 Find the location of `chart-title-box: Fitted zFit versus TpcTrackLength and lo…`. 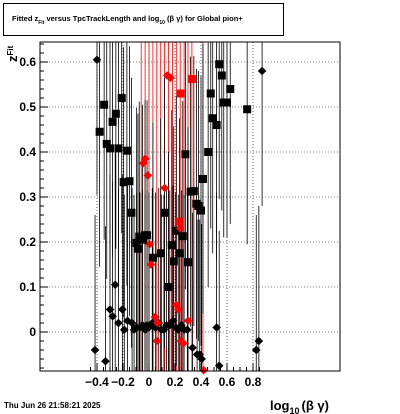

chart-title-box: Fitted zFit versus TpcTrackLength and lo… is located at coordinates (143, 19).